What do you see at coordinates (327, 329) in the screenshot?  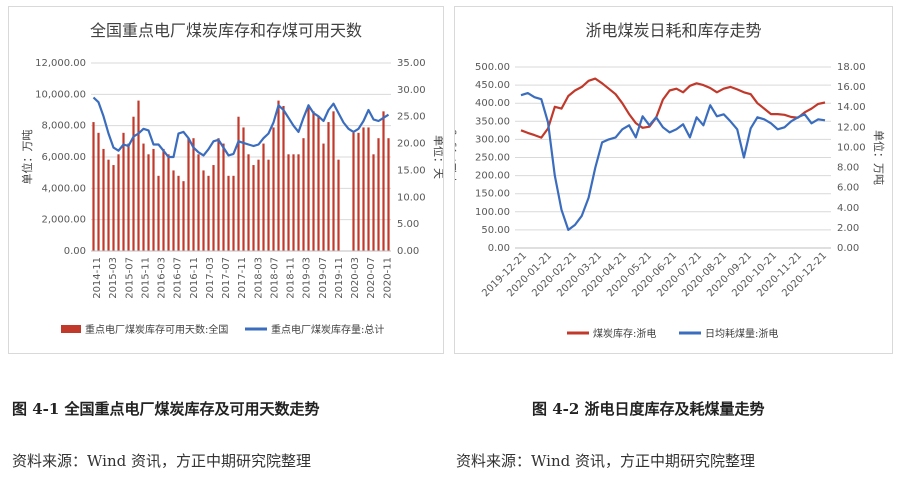 I see `legend-label: 重点电厂煤炭库存量:总计` at bounding box center [327, 329].